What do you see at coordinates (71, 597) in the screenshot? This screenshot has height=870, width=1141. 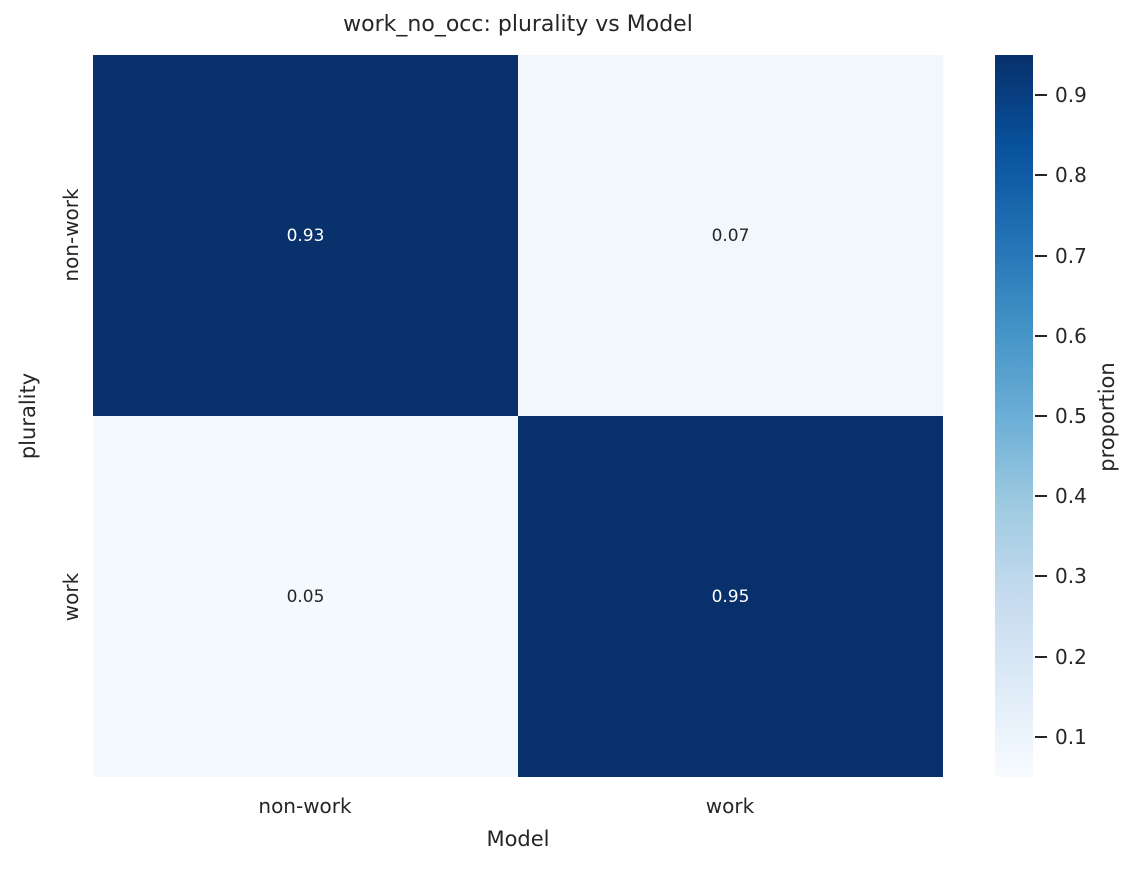 I see `y-tick-label-work: work` at bounding box center [71, 597].